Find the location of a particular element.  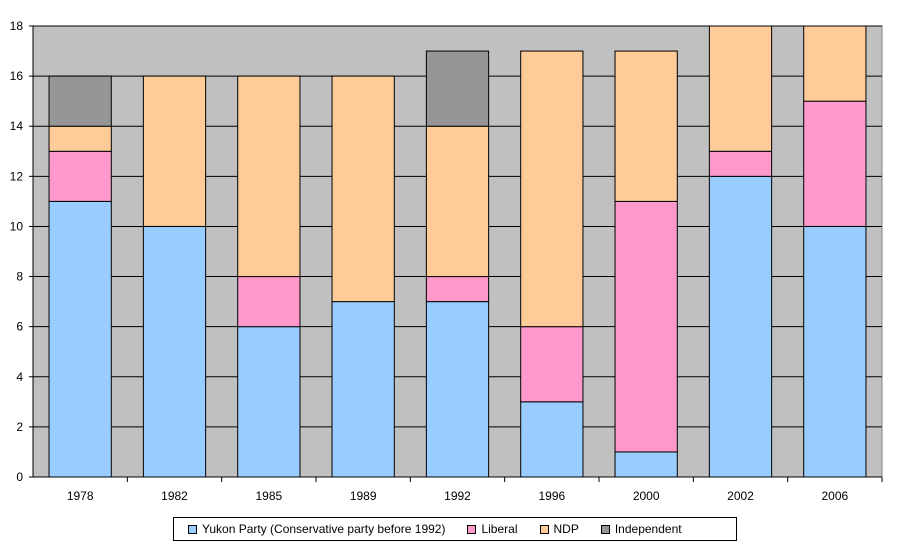

y-tick-label: 16 is located at coordinates (17, 76).